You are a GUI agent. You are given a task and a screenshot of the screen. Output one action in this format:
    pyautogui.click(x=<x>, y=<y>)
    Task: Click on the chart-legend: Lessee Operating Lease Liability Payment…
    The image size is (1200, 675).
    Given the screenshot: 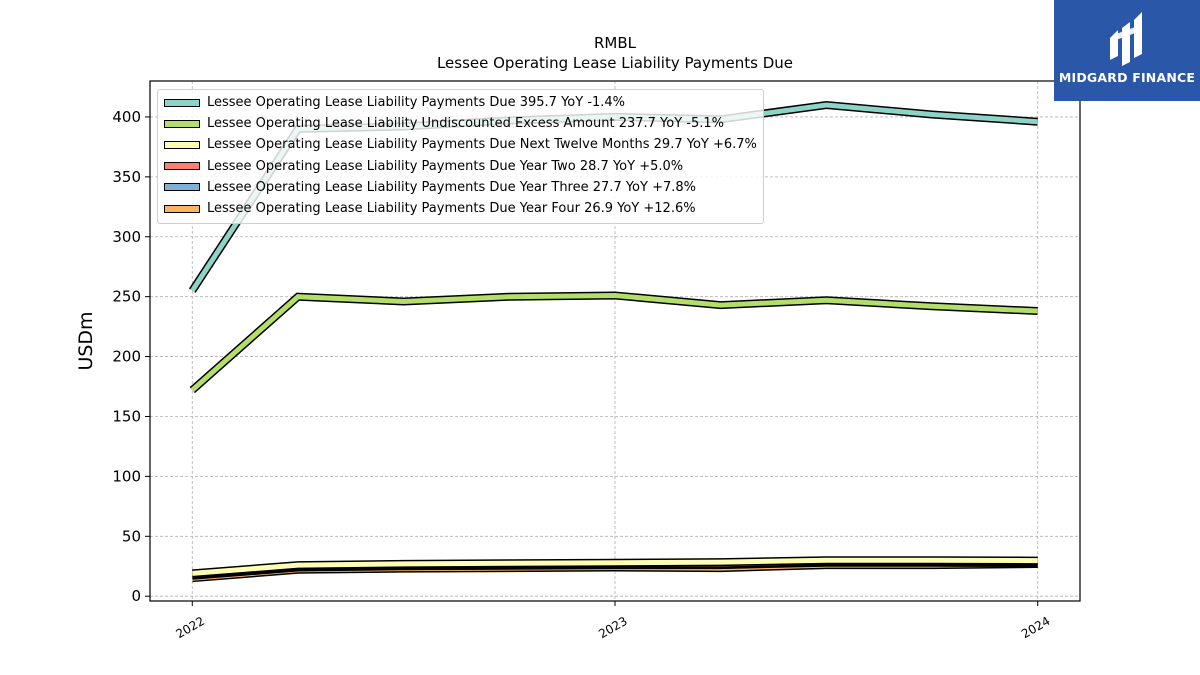 What is the action you would take?
    pyautogui.click(x=460, y=157)
    